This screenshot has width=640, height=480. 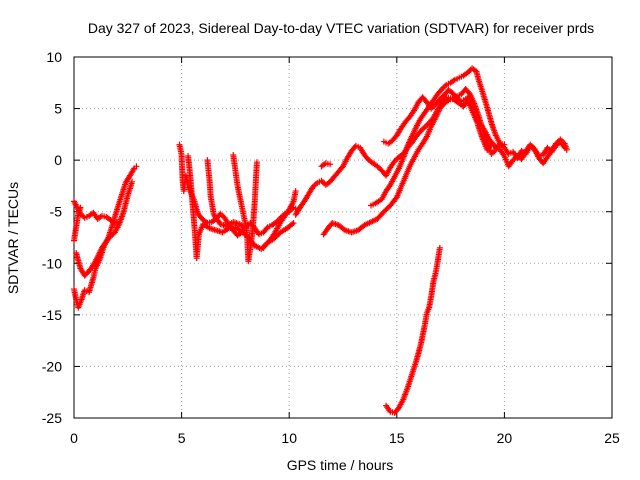 I want to click on series-trace-h, so click(x=245, y=208).